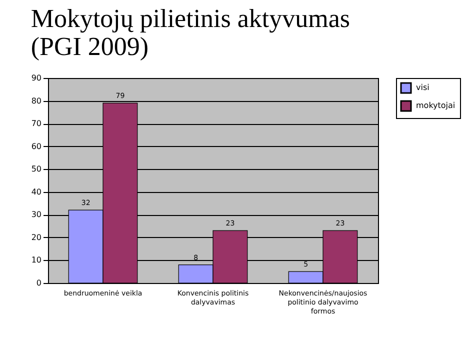  What do you see at coordinates (36, 237) in the screenshot?
I see `y-tick-label: 20` at bounding box center [36, 237].